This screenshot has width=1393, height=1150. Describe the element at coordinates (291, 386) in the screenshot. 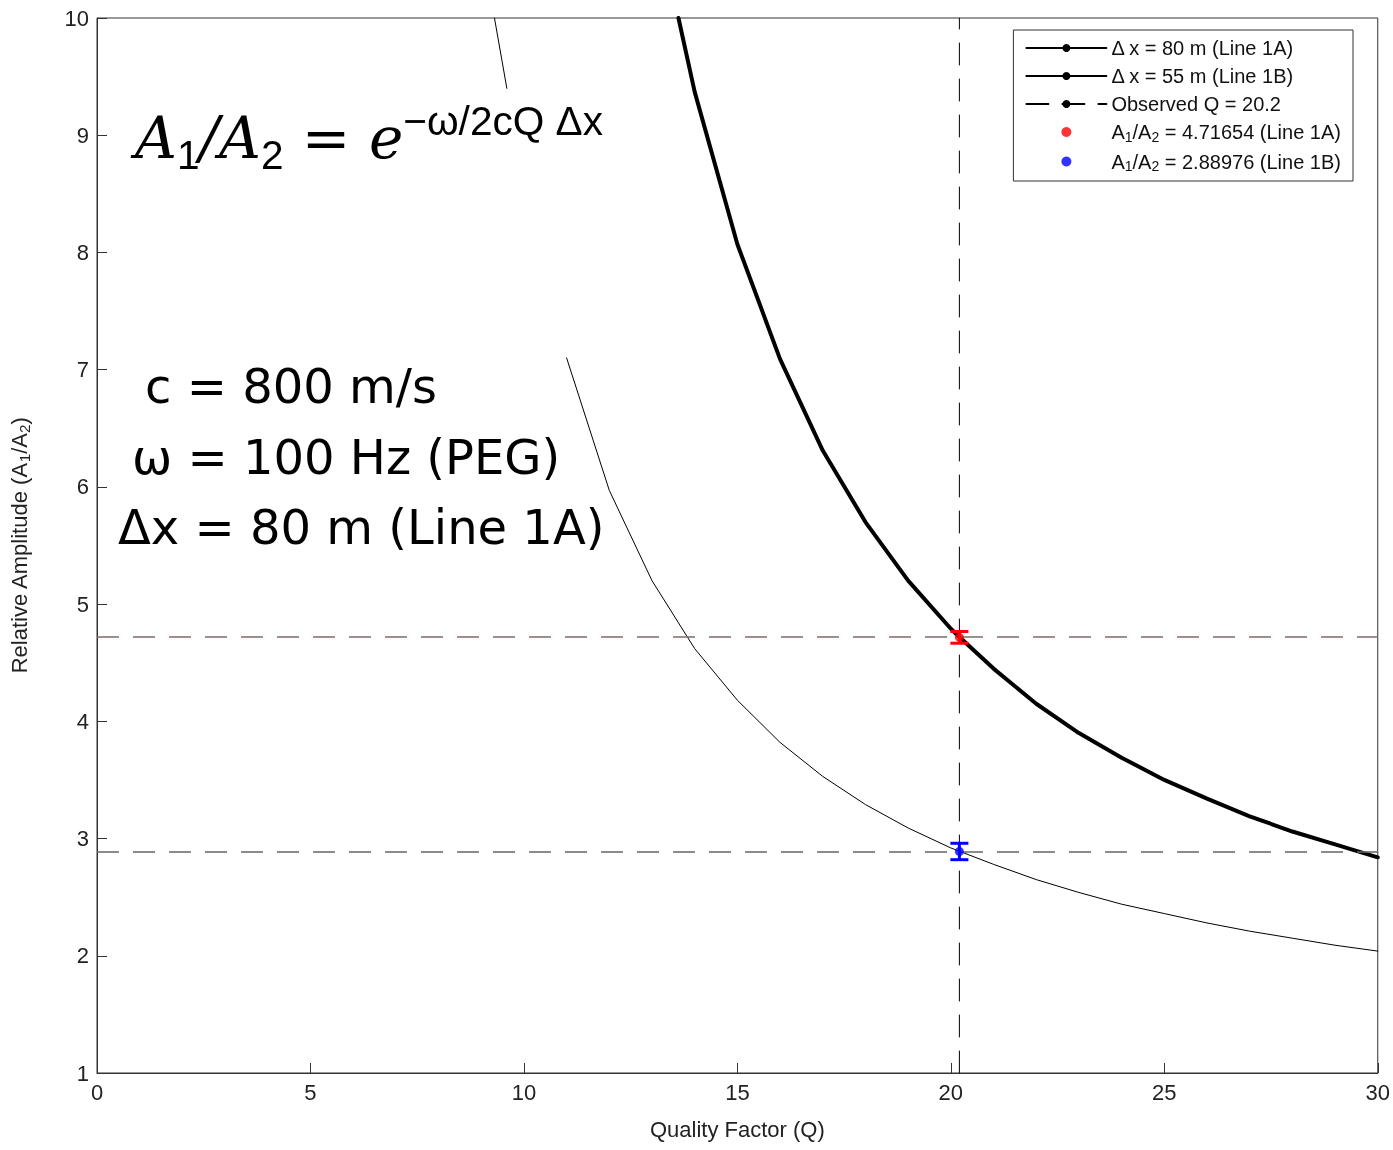

I see `annotation: c = 800 m/s` at that location.